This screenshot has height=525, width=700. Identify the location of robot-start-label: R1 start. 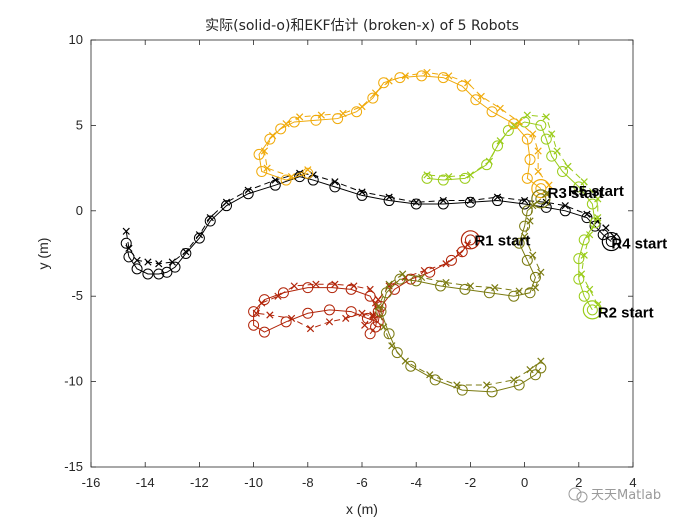
(502, 241).